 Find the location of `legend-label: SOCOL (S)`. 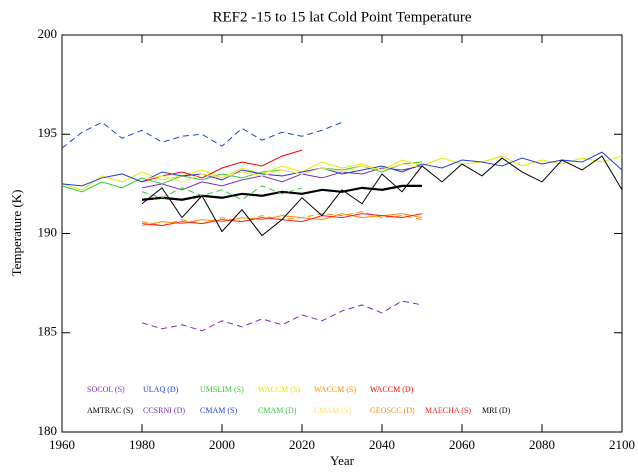

legend-label: SOCOL (S) is located at coordinates (106, 389).